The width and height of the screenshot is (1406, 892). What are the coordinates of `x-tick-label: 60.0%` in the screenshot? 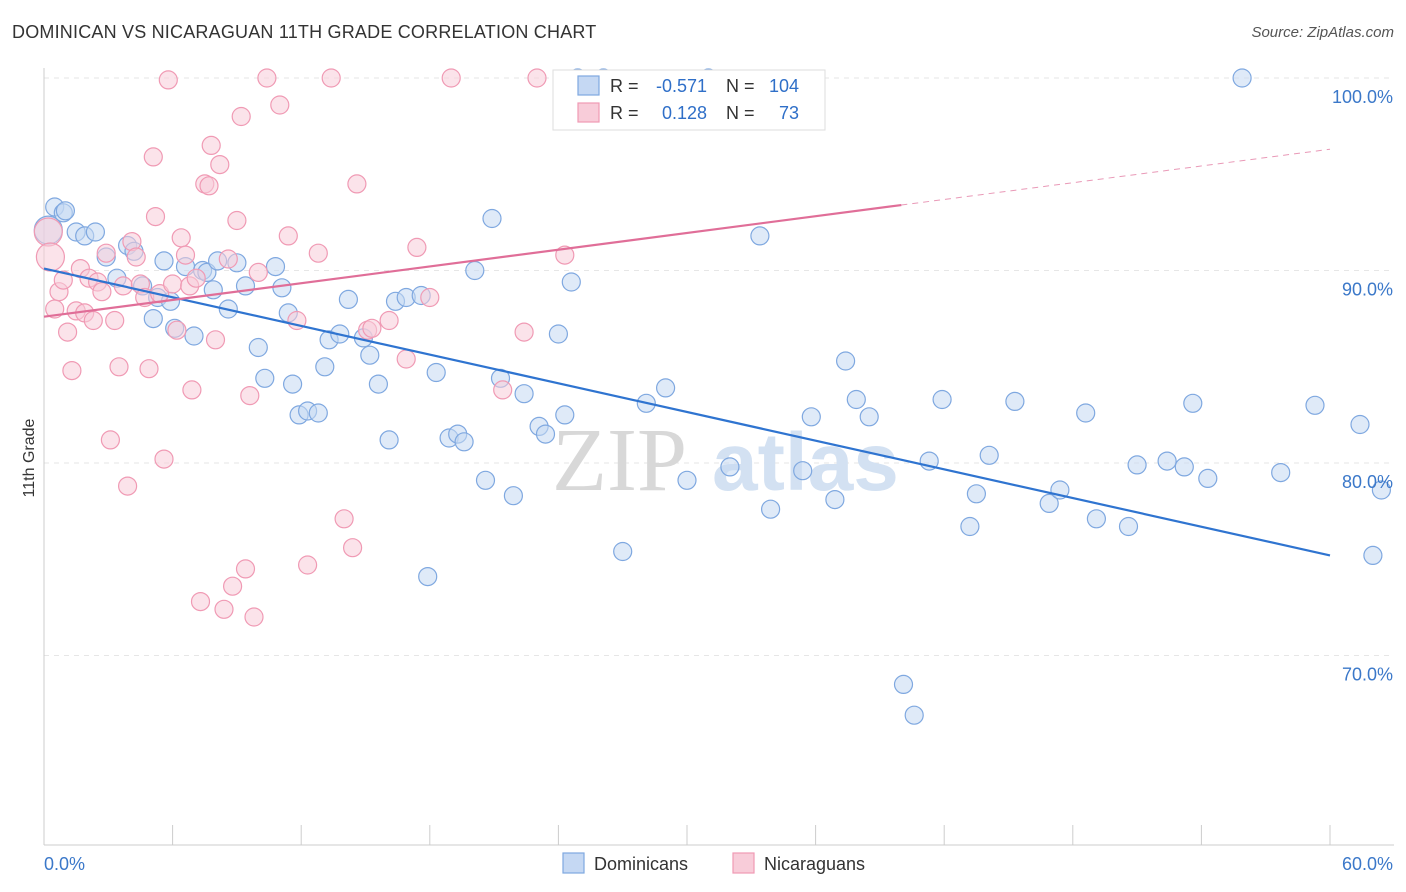 It's located at (1367, 864).